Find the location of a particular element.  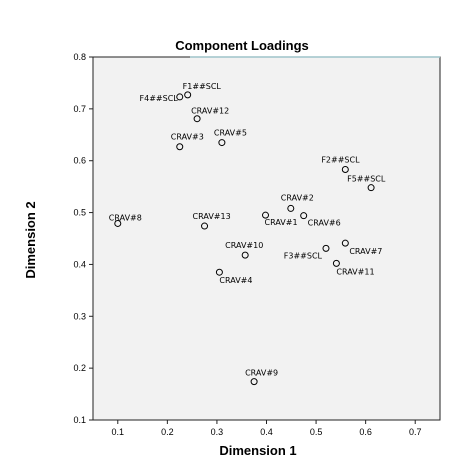

data-point-label: CRAV#10 is located at coordinates (244, 245).